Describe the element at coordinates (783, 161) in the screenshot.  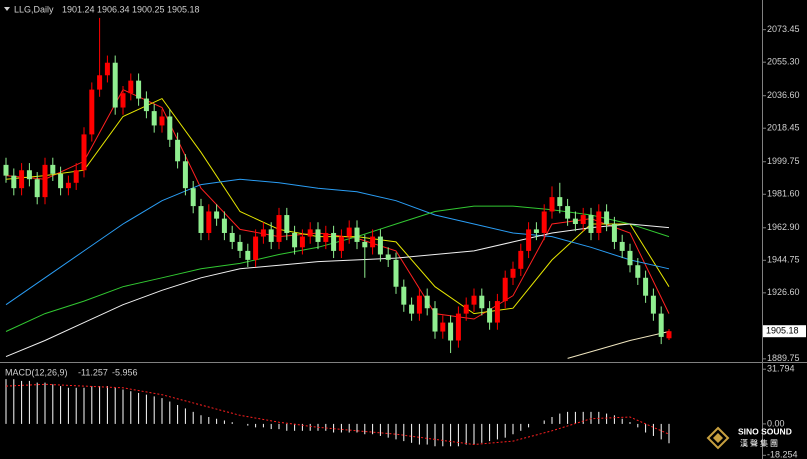
I see `y-tick-label: 1999.75` at that location.